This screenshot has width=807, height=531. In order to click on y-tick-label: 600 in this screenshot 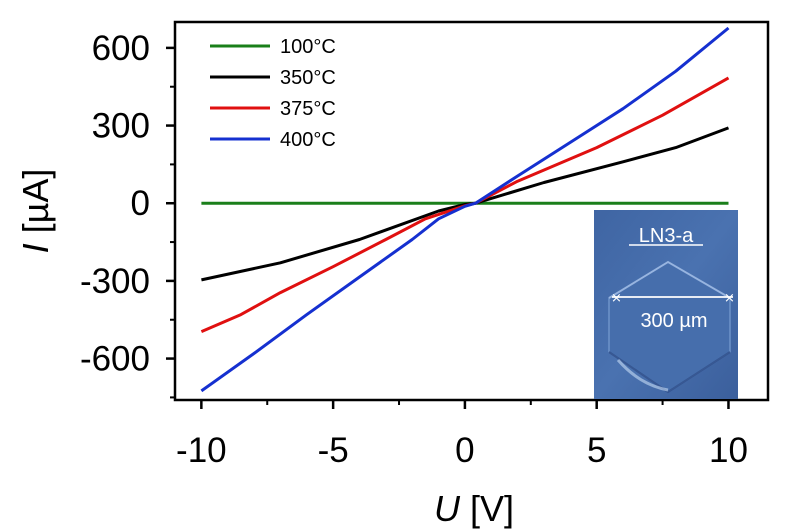, I will do `click(121, 48)`.